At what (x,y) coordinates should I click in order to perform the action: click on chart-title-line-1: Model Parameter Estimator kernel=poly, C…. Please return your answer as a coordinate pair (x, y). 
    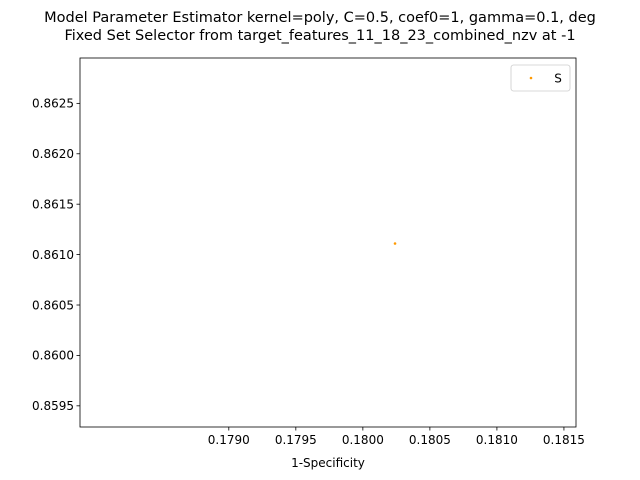
    Looking at the image, I should click on (320, 18).